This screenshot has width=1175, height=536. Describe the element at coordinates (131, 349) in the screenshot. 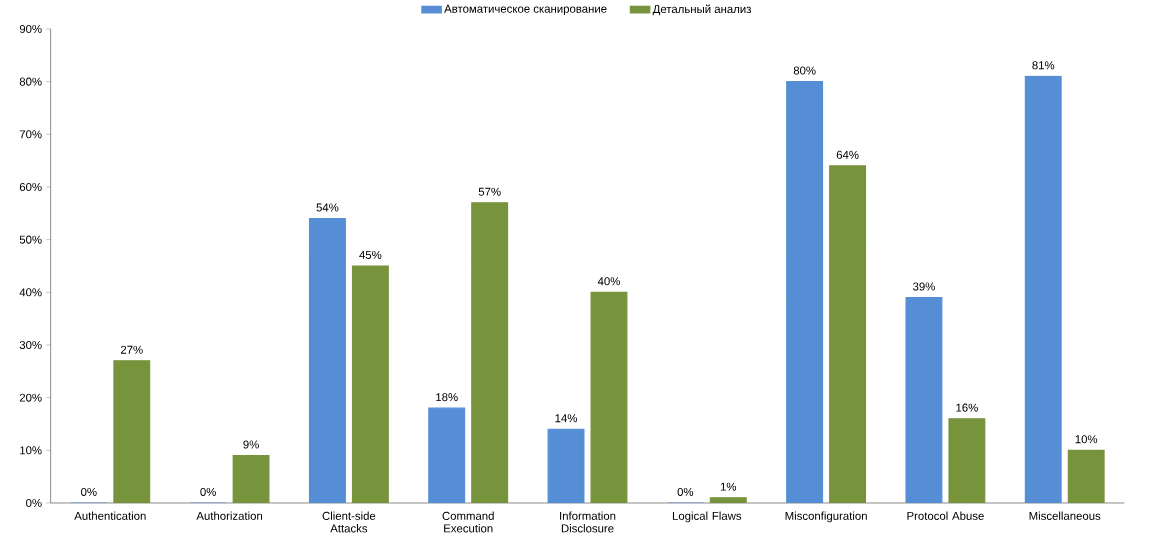

I see `data-label: 27%` at that location.